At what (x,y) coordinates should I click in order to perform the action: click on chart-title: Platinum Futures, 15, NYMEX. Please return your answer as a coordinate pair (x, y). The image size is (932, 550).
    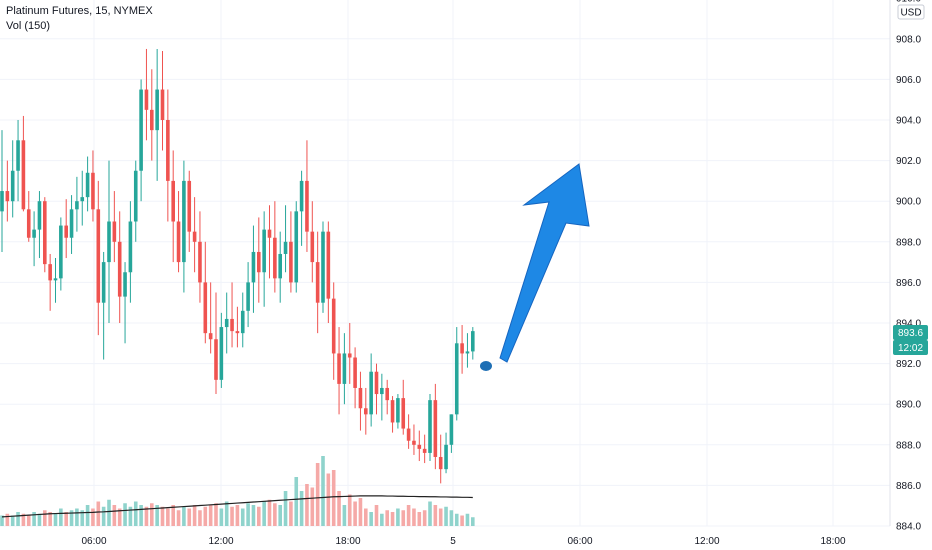
    Looking at the image, I should click on (79, 11).